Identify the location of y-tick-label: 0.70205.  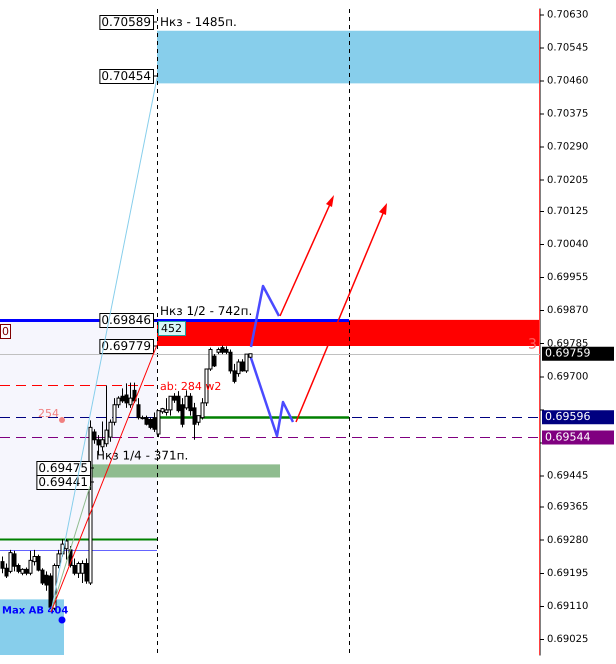
(567, 180).